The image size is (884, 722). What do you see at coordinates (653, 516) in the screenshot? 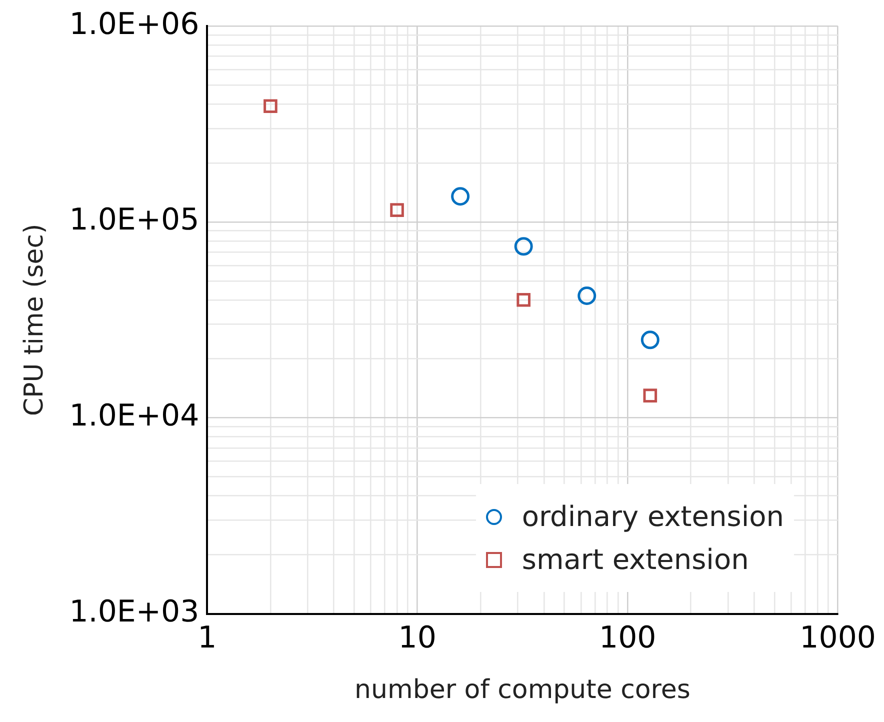
I see `legend-label: ordinary extension` at bounding box center [653, 516].